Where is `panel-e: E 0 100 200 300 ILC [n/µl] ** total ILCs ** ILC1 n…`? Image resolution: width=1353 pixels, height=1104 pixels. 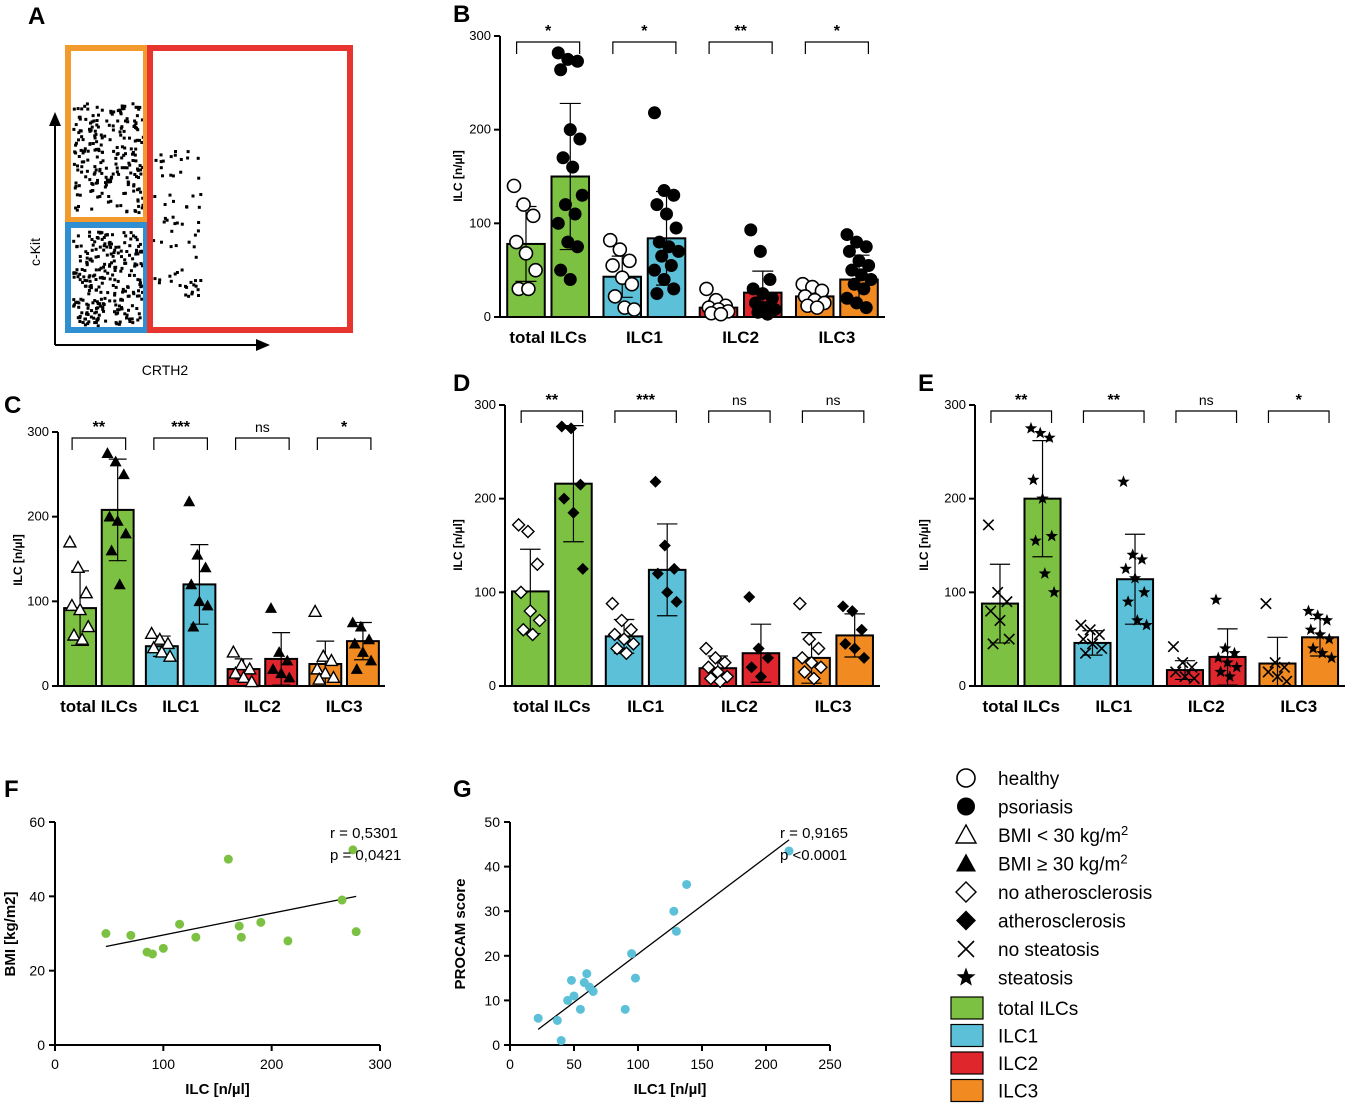 panel-e: E 0 100 200 300 ILC [n/µl] ** total ILCs ** ILC1 n… is located at coordinates (1131, 543).